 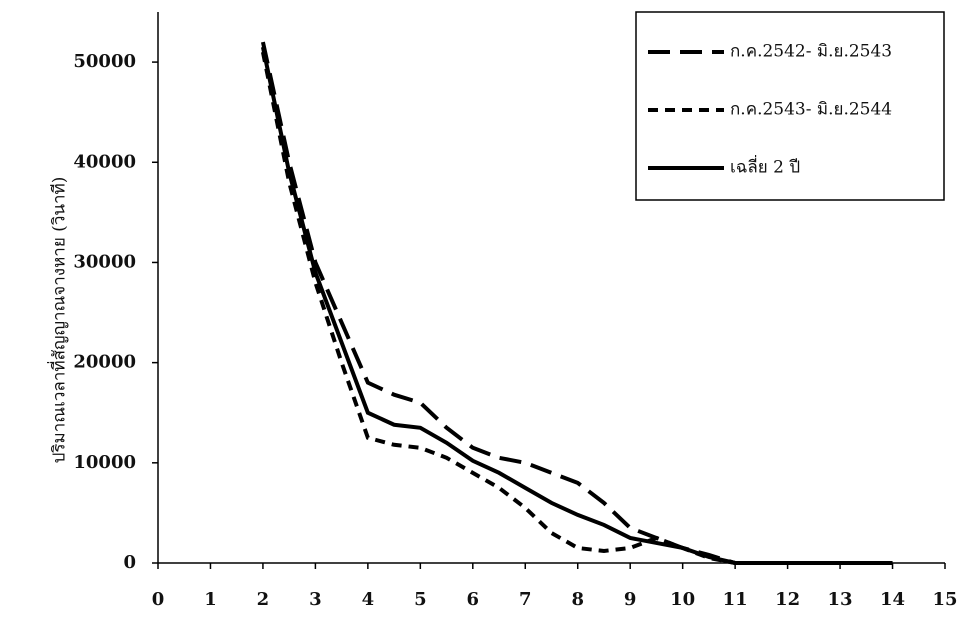 I want to click on legend-label: เฉลี่ย 2 ปี, so click(x=765, y=166).